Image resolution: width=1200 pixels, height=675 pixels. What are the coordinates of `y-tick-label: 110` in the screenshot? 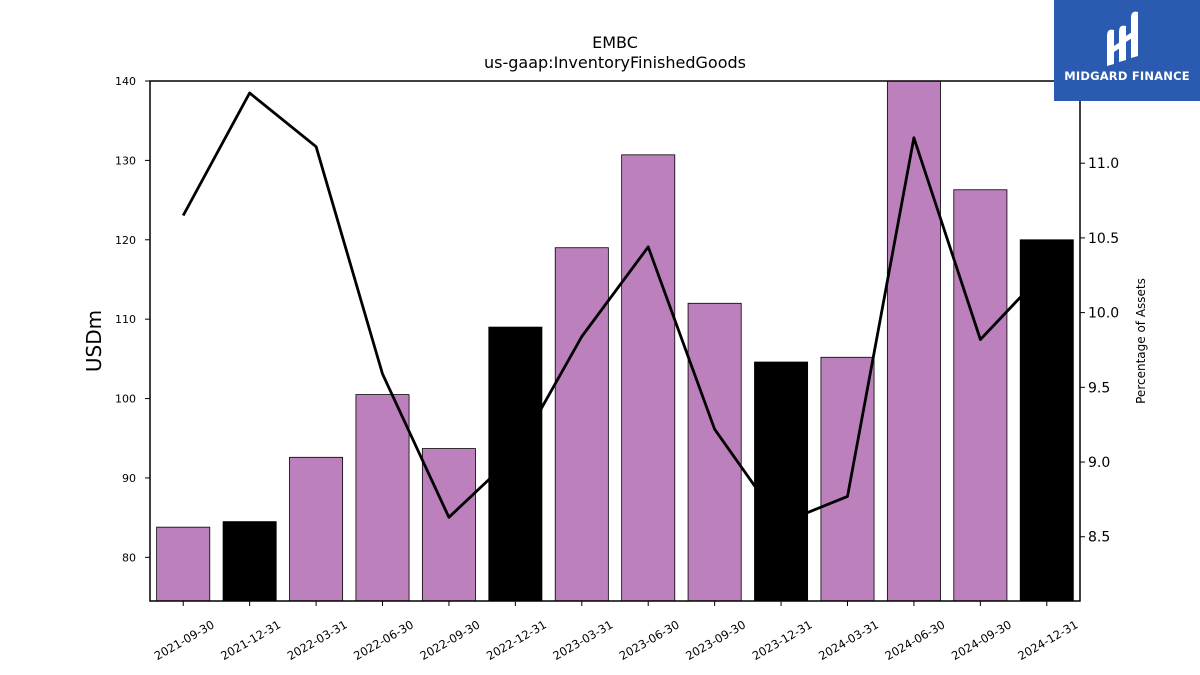 It's located at (125, 319).